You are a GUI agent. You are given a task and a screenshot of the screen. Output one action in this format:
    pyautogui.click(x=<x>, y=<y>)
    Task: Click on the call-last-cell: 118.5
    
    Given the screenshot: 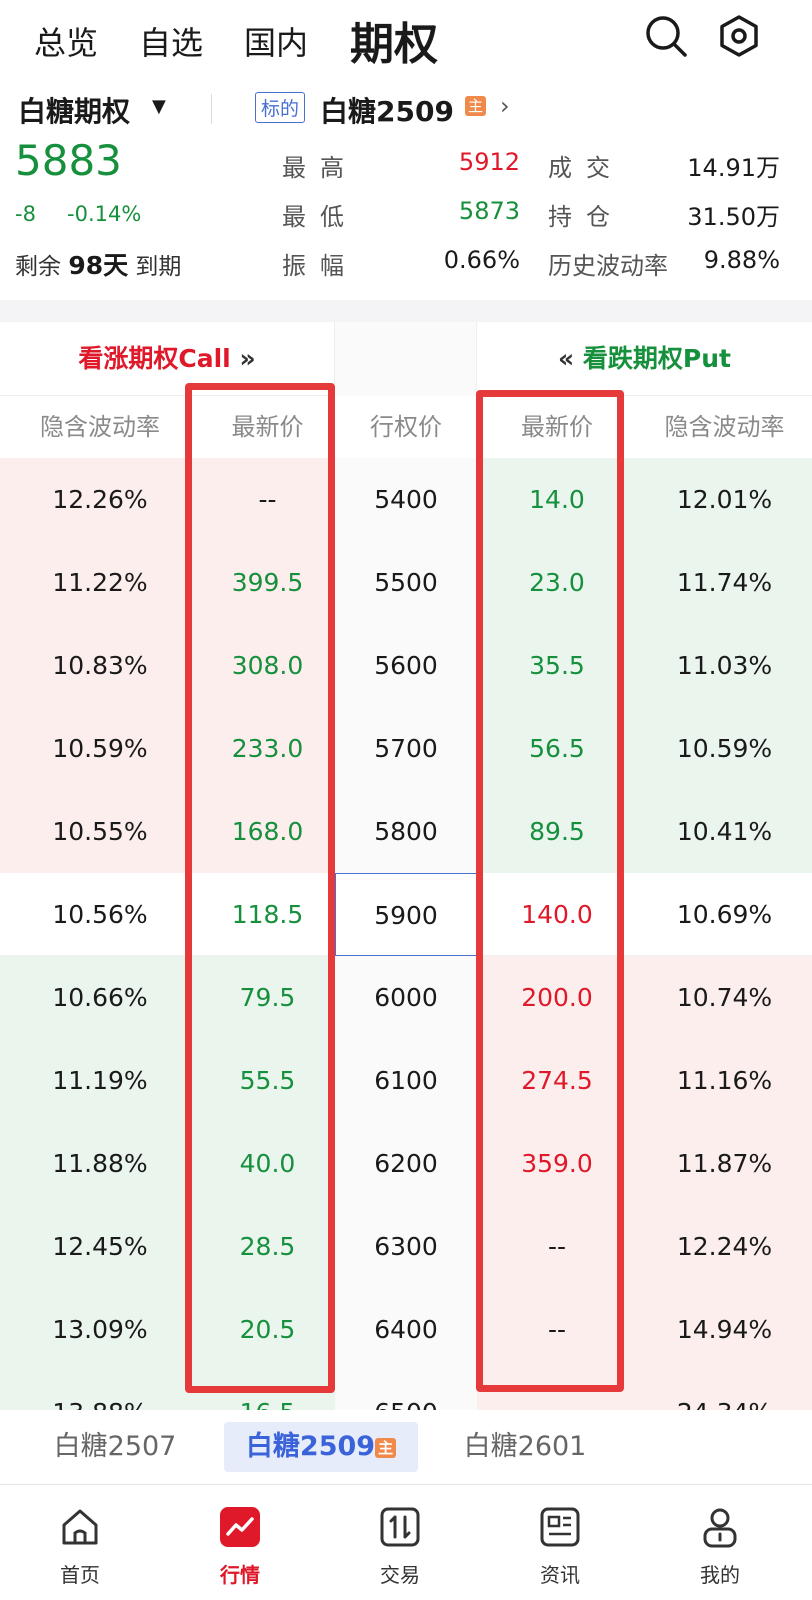 What is the action you would take?
    pyautogui.click(x=267, y=914)
    